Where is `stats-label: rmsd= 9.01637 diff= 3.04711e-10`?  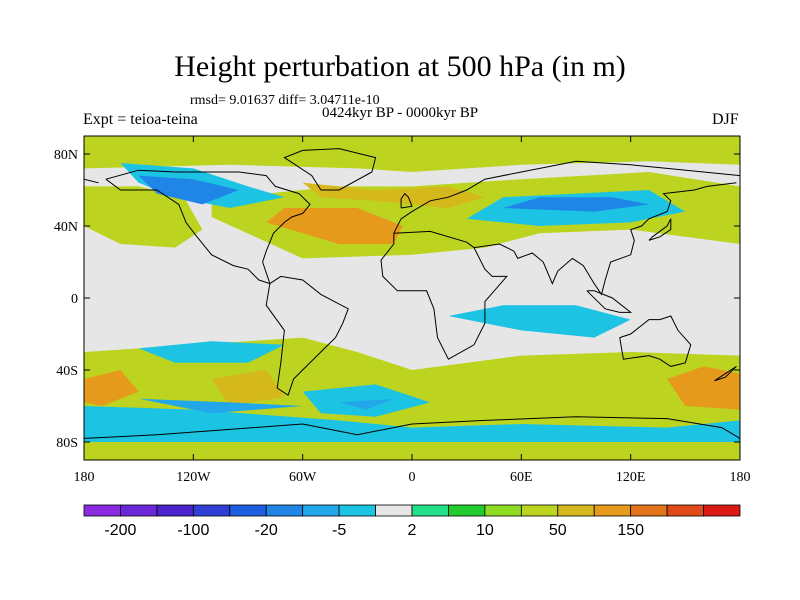 stats-label: rmsd= 9.01637 diff= 3.04711e-10 is located at coordinates (285, 100).